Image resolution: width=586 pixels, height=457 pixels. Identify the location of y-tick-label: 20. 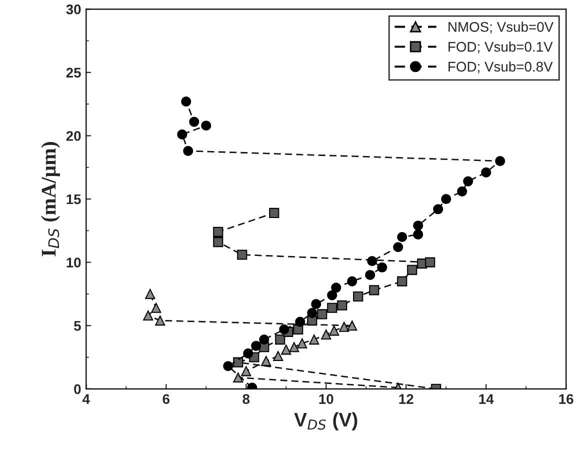
(73, 136).